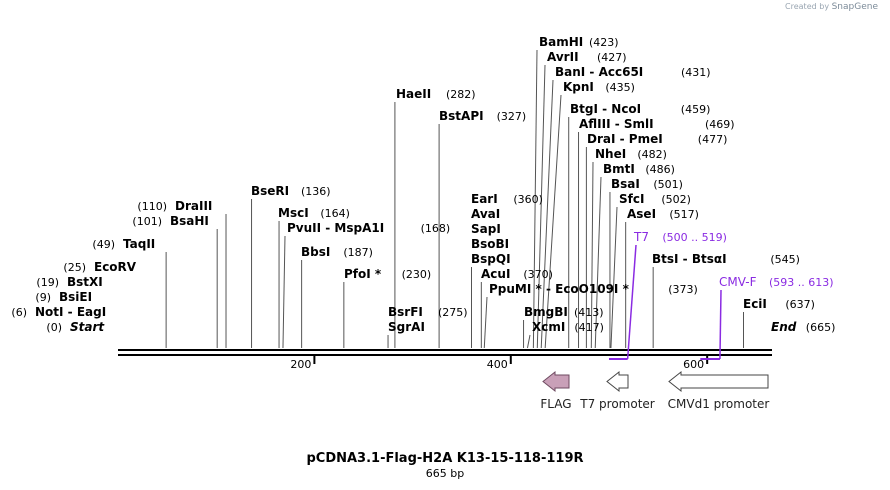  Describe the element at coordinates (70, 312) in the screenshot. I see `enzyme-label: NotI - EagI` at that location.